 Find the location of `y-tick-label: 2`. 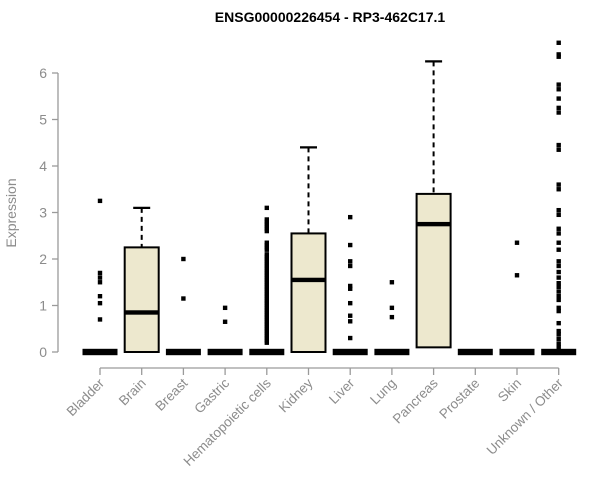

y-tick-label: 2 is located at coordinates (43, 259).